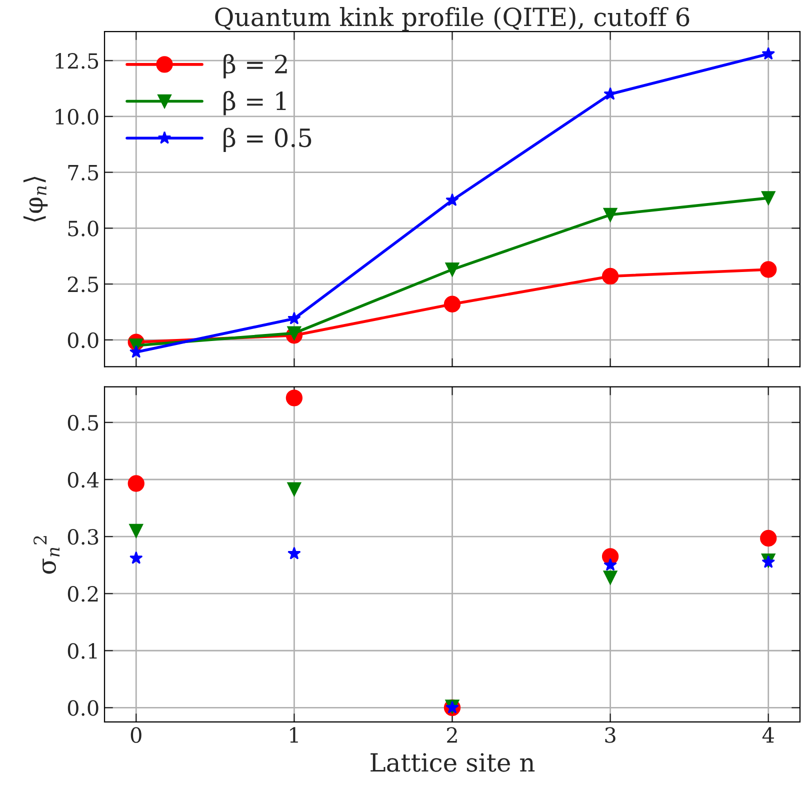 This screenshot has height=789, width=804. I want to click on y-tick-label: 0.5, so click(83, 422).